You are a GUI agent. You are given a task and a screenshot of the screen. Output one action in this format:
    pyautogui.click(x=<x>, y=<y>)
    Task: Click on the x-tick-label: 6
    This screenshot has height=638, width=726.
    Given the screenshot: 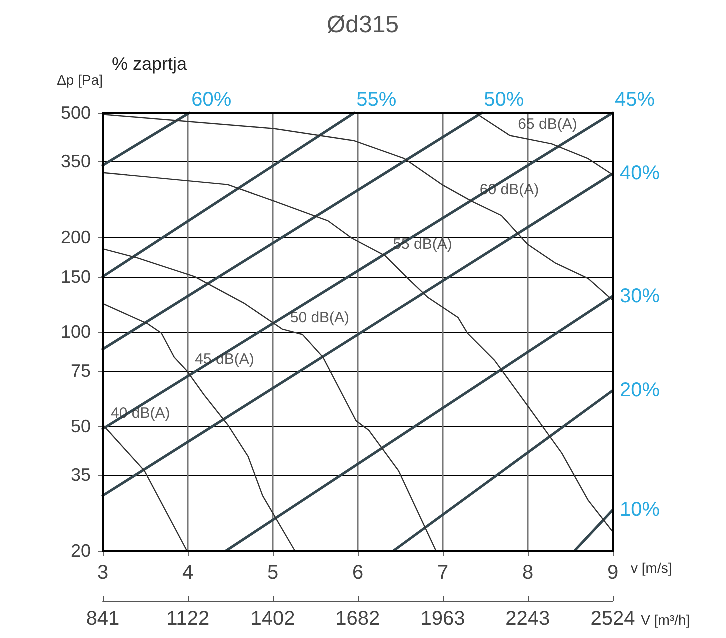 What is the action you would take?
    pyautogui.click(x=358, y=573)
    